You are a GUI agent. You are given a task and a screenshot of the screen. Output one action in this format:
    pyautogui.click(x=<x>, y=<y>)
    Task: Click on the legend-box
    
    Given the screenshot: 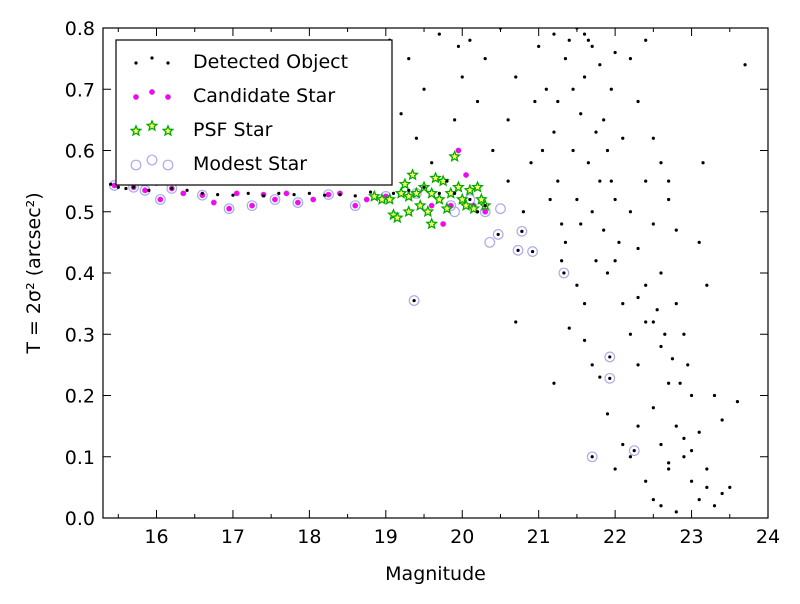 What is the action you would take?
    pyautogui.click(x=254, y=112)
    